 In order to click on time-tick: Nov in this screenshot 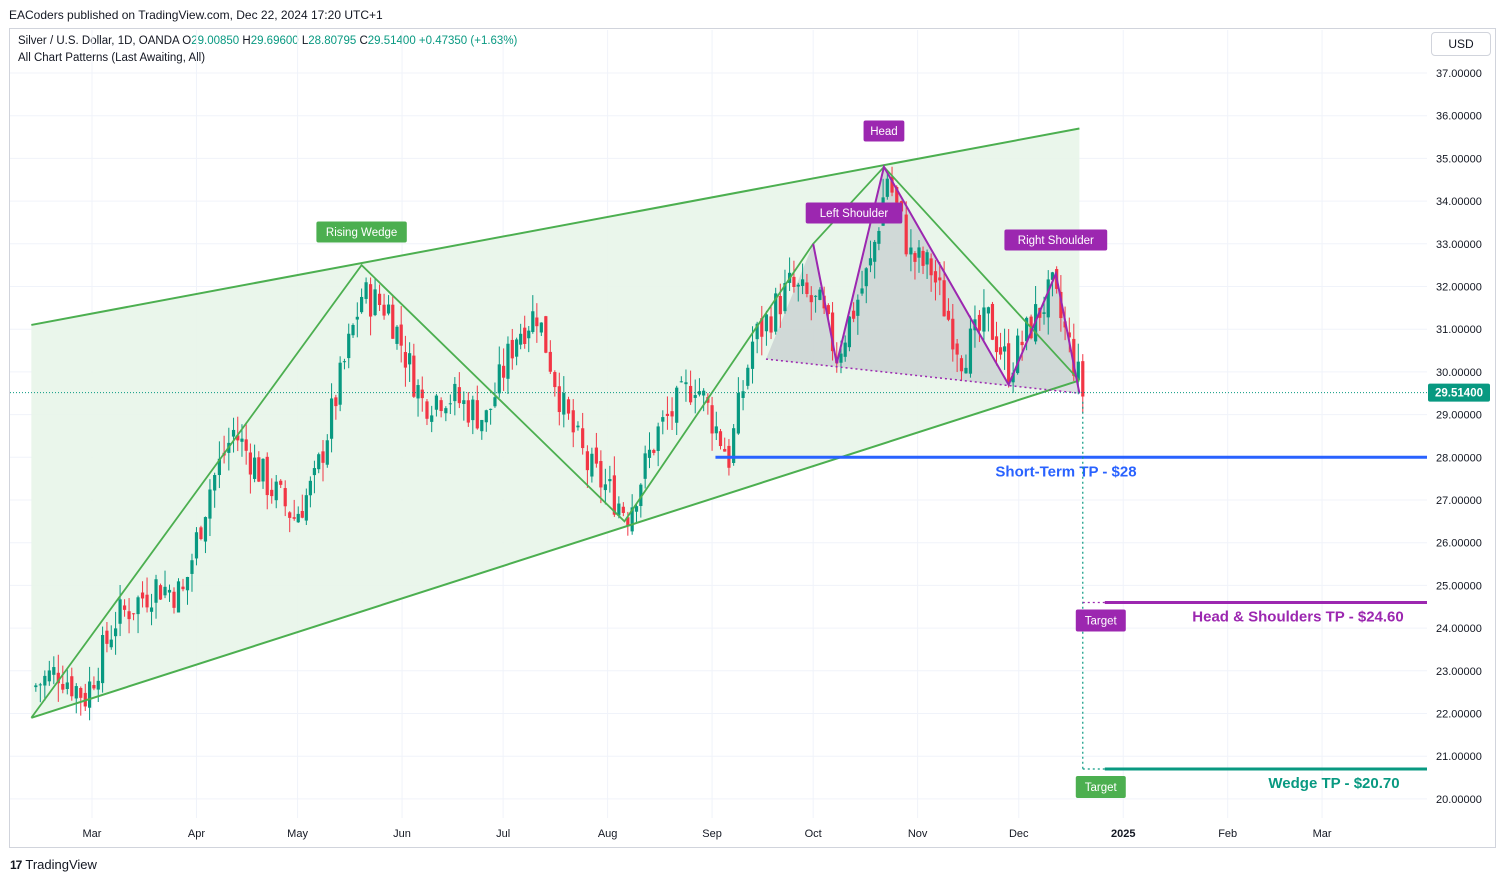, I will do `click(918, 834)`.